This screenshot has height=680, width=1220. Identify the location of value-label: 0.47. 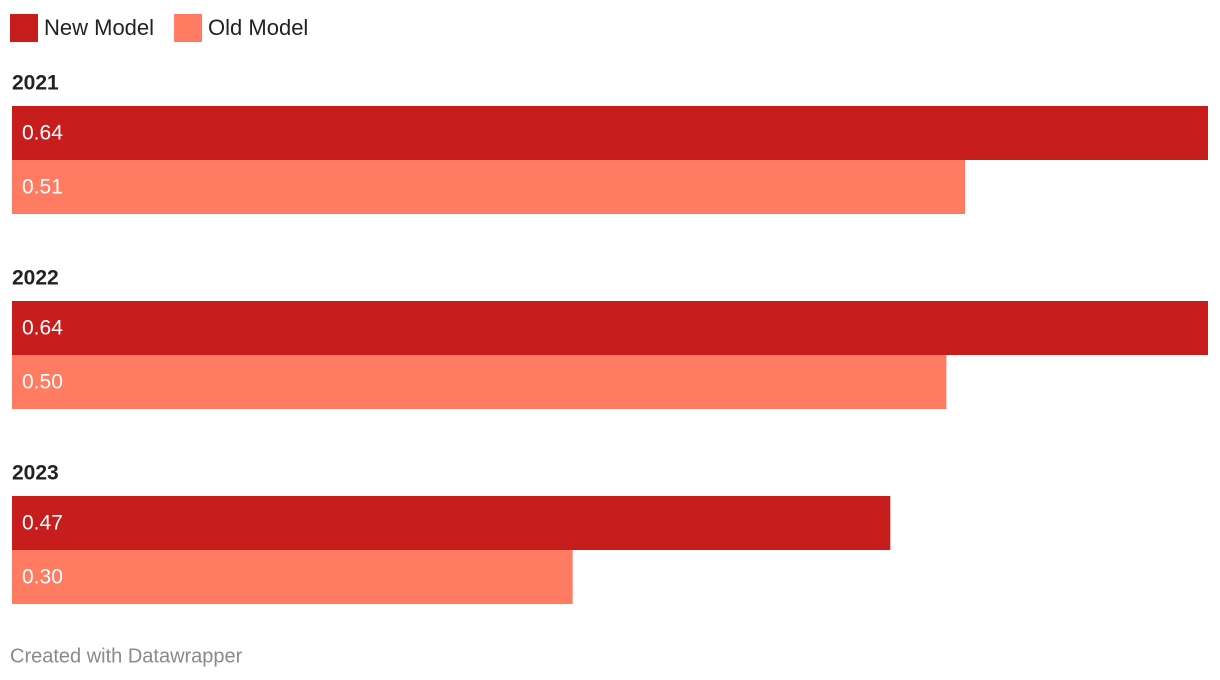
(42, 523).